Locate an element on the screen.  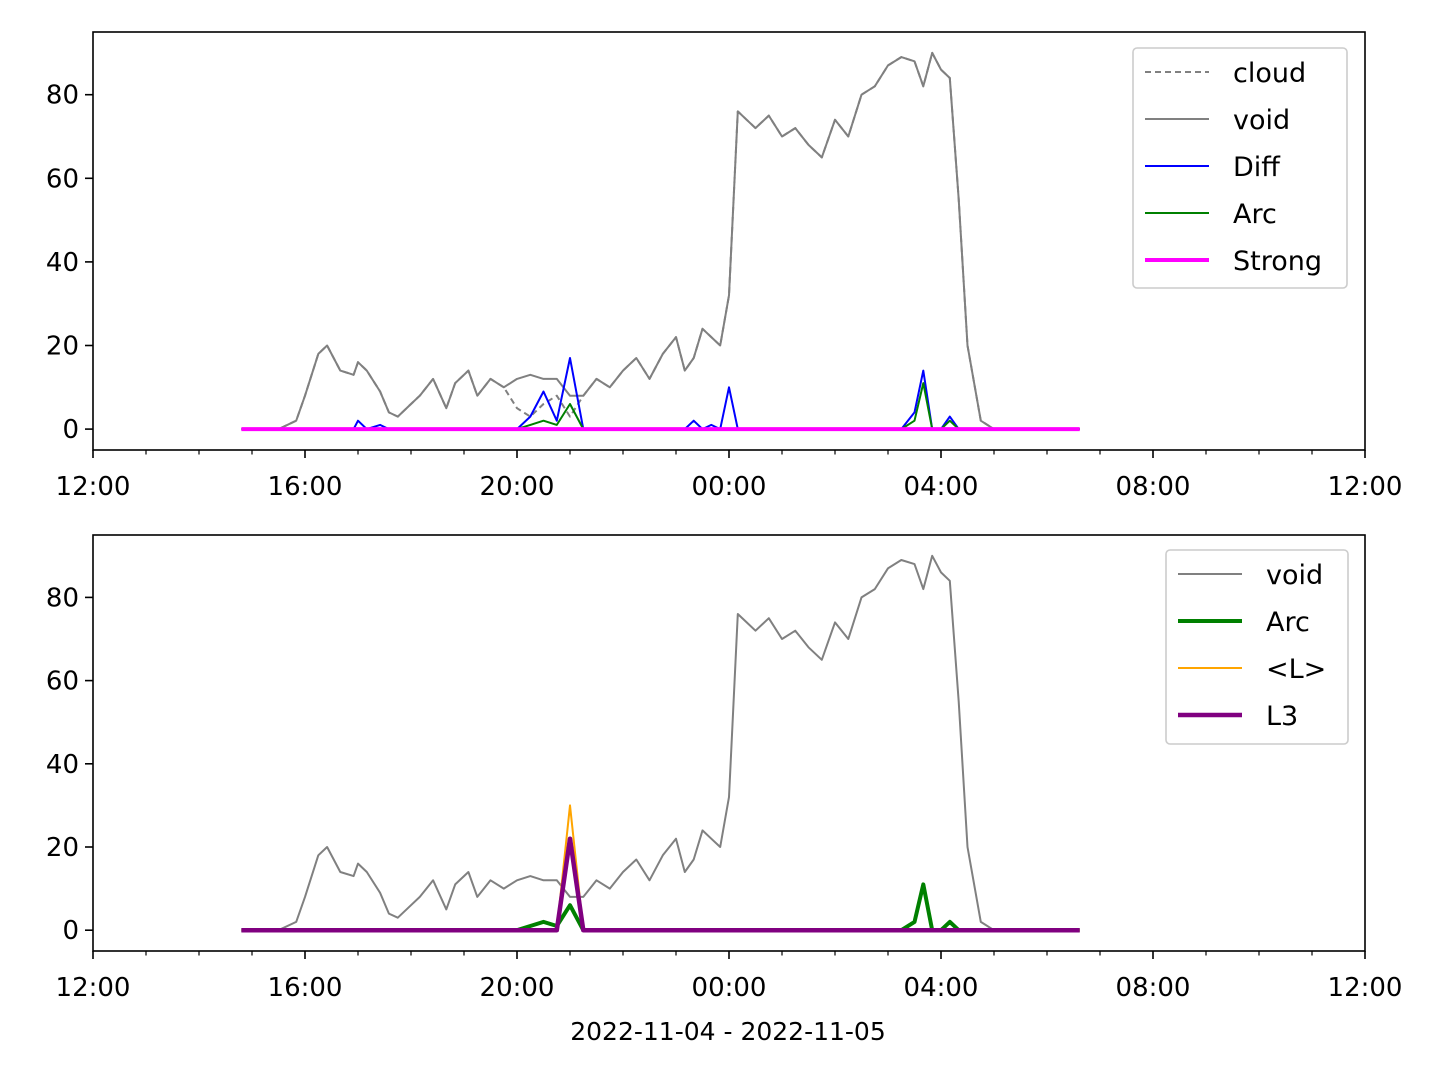
legend-label: <L> is located at coordinates (1296, 669).